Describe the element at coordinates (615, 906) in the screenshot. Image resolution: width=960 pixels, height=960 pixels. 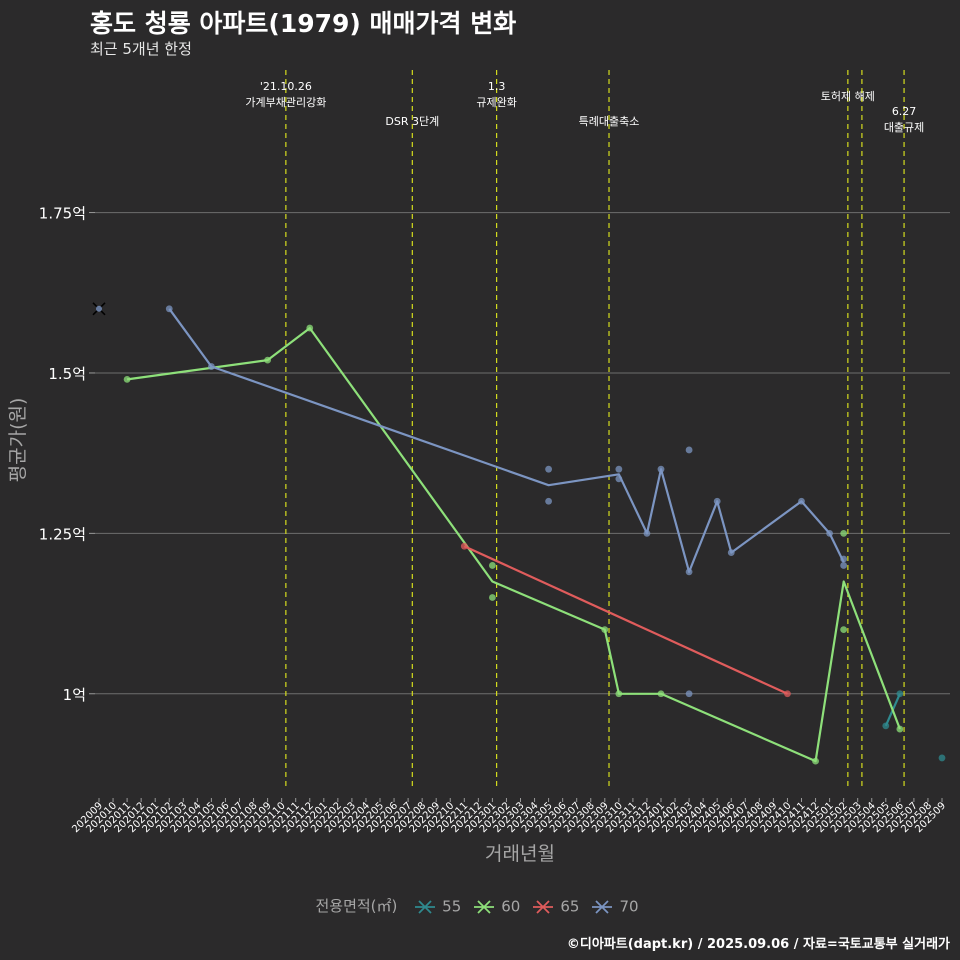
I see `legend-item-70: 70` at that location.